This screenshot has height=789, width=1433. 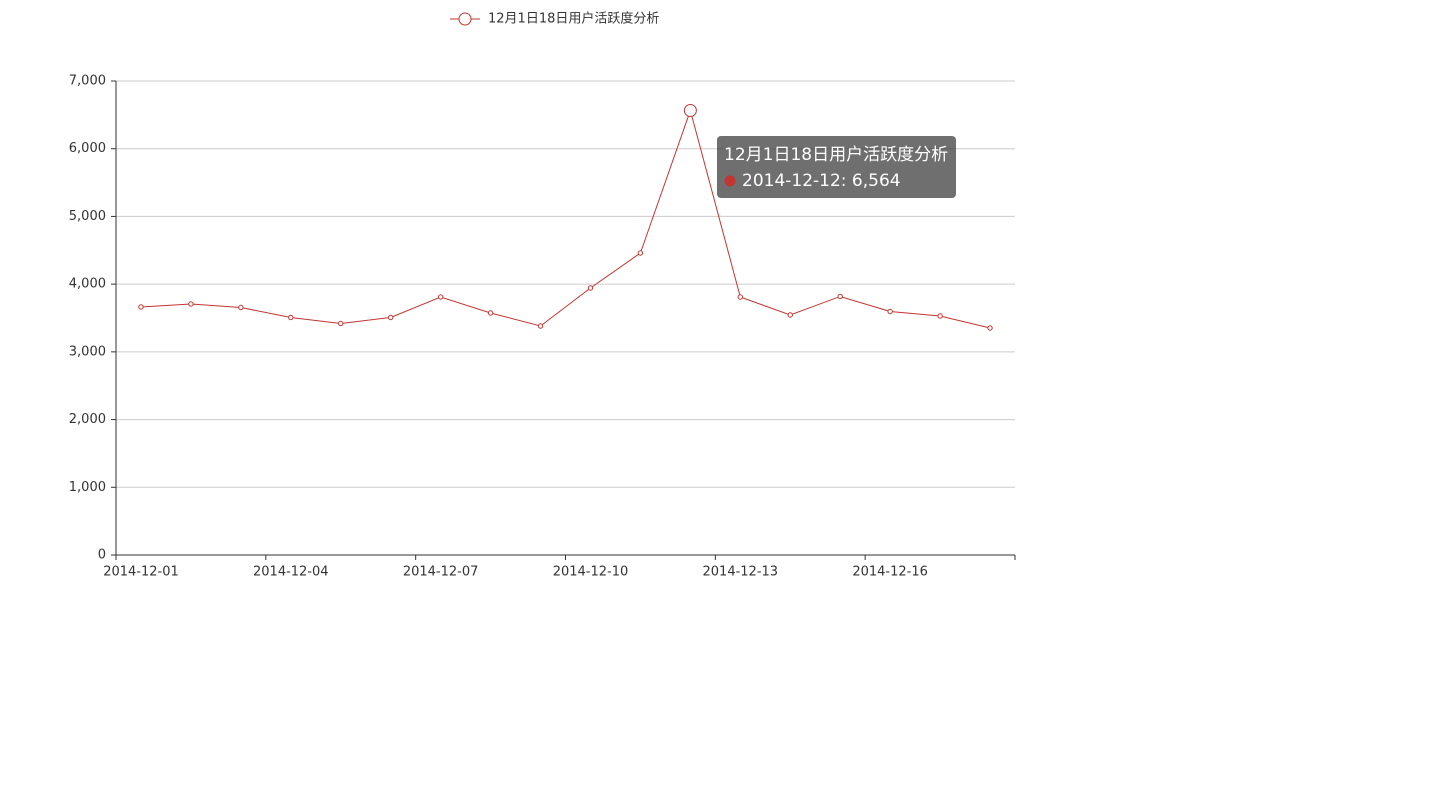 What do you see at coordinates (465, 19) in the screenshot?
I see `legend-symbol` at bounding box center [465, 19].